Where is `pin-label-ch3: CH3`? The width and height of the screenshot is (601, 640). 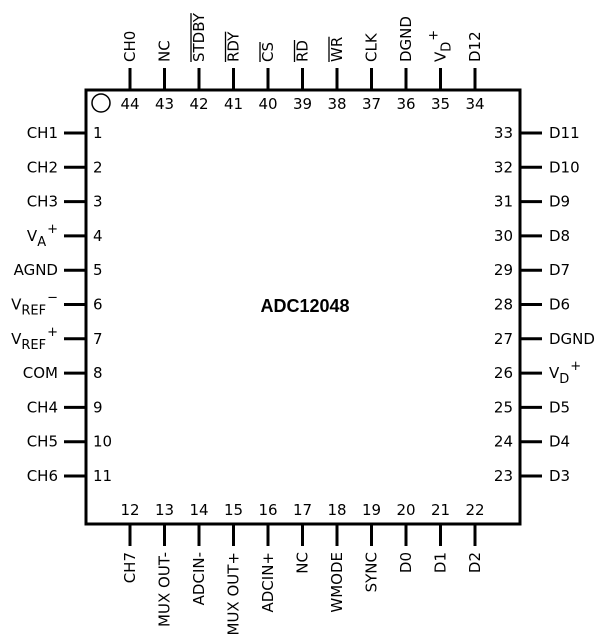
pin-label-ch3: CH3 is located at coordinates (42, 202).